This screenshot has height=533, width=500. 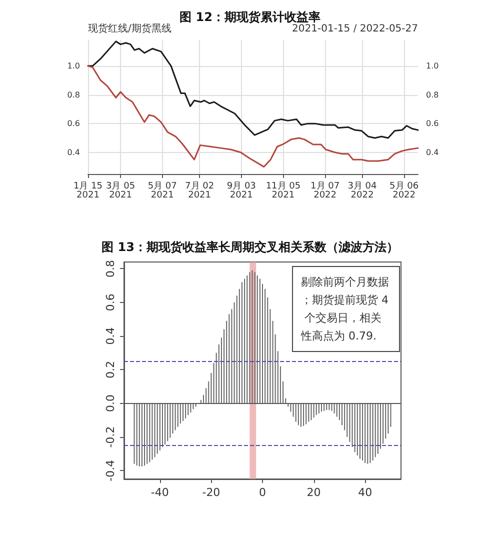 I want to click on y2-tick-label: 0.8, so click(x=432, y=95).